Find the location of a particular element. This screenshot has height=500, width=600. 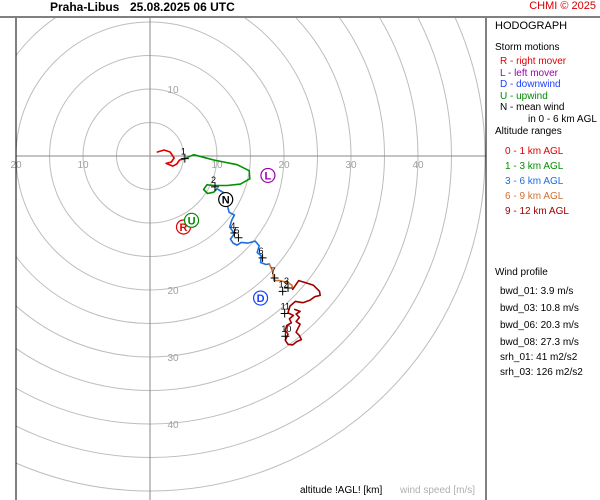

storm-legend-item: in 0 - 6 km AGL is located at coordinates (562, 119).